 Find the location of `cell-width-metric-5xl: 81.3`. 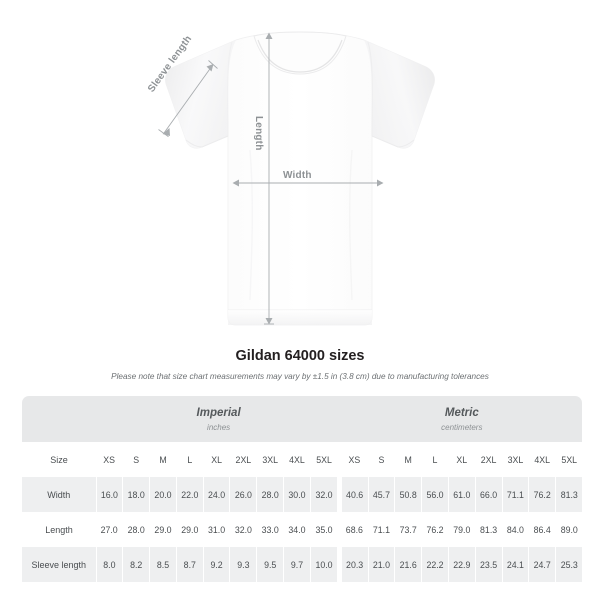

cell-width-metric-5xl: 81.3 is located at coordinates (569, 494).